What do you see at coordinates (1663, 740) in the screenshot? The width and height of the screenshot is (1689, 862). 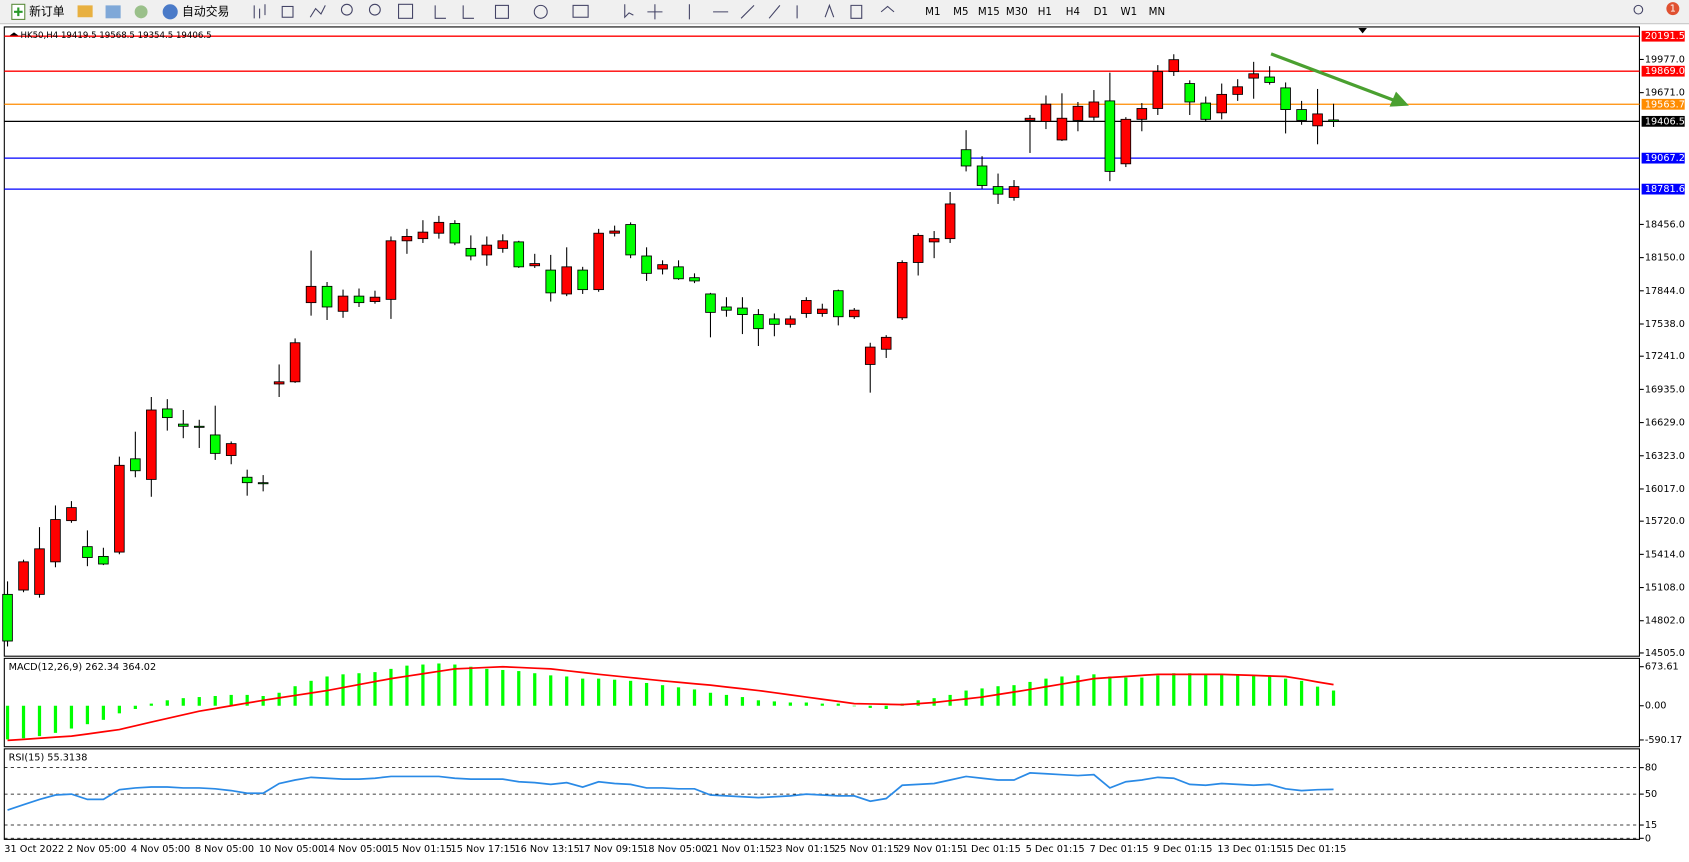 I see `y-tick-label: -590.17` at bounding box center [1663, 740].